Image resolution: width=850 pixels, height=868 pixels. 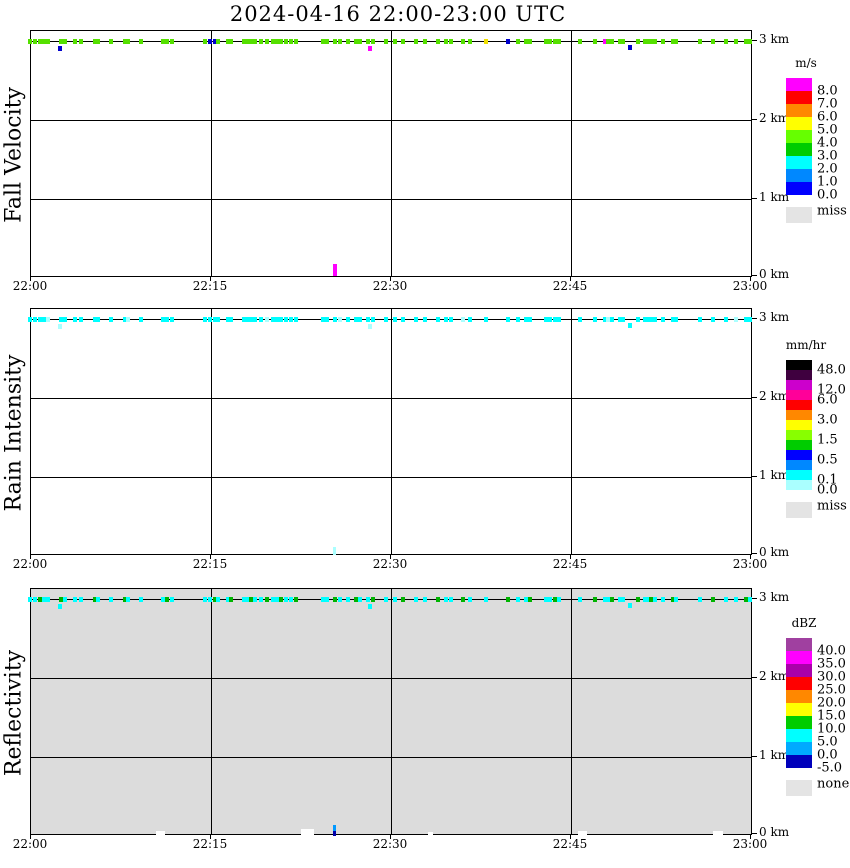 I want to click on time-axis-label: 22:45, so click(x=570, y=844).